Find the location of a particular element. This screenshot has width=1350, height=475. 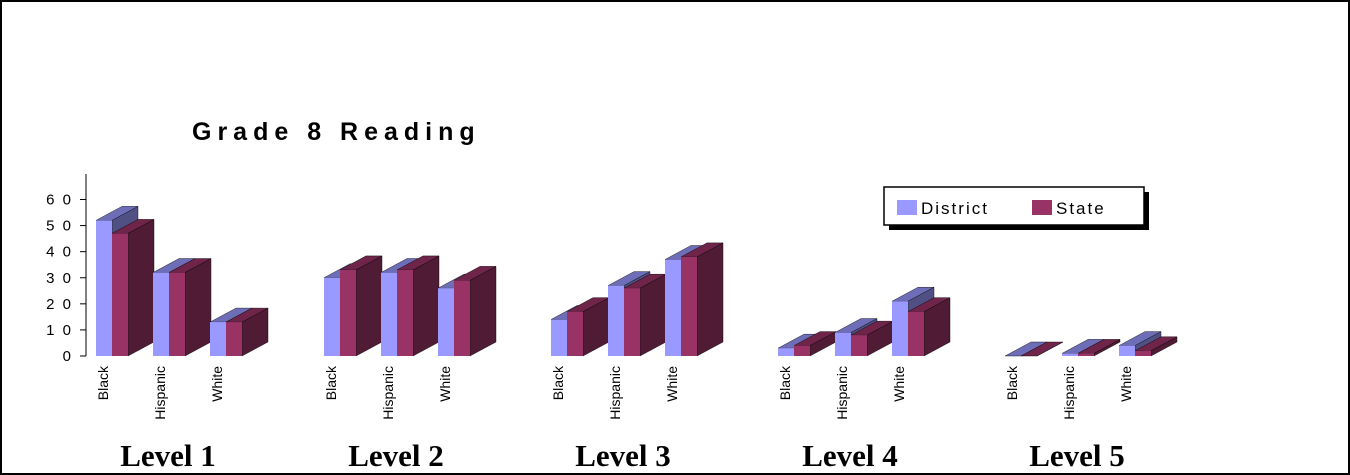

group-labels: Level 1 Level 2 Level 3 Level 4 Level 5 is located at coordinates (622, 455).